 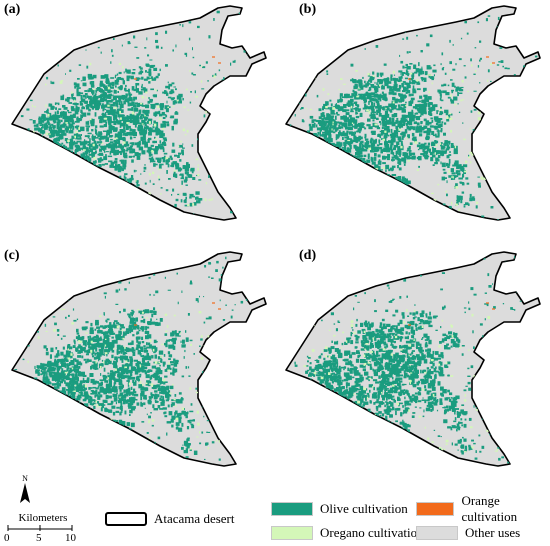 I want to click on orange-cultivation-layer-b, so click(x=451, y=68).